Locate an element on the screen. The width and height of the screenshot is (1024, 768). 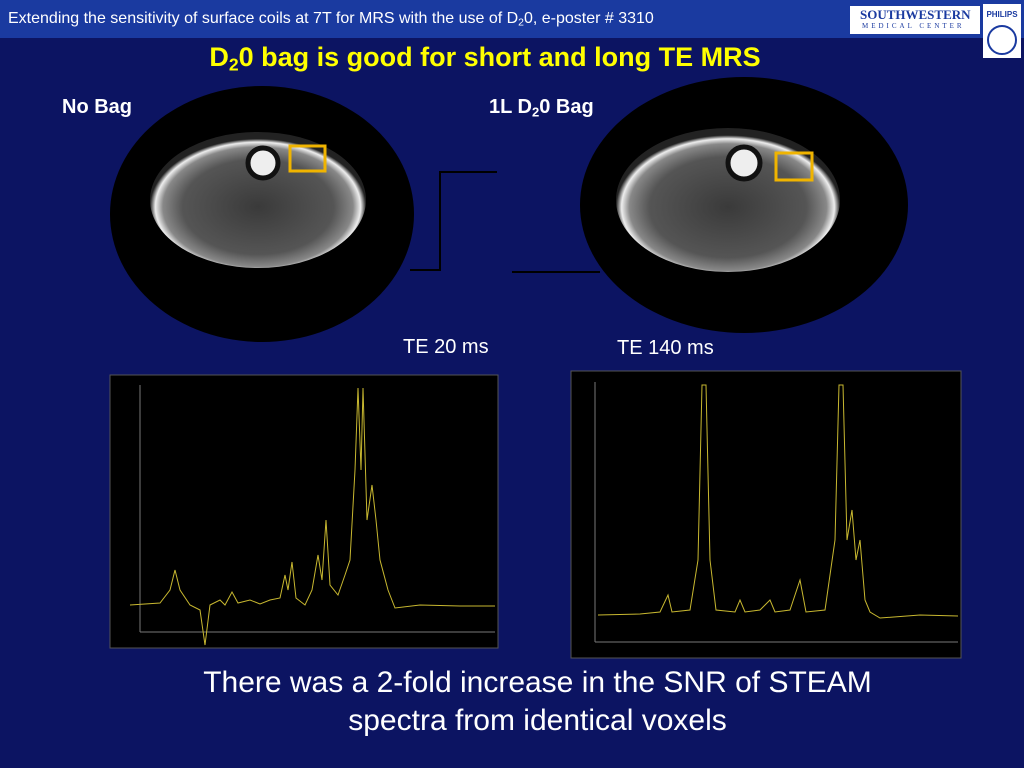
label-no-bag: No Bag is located at coordinates (97, 107).